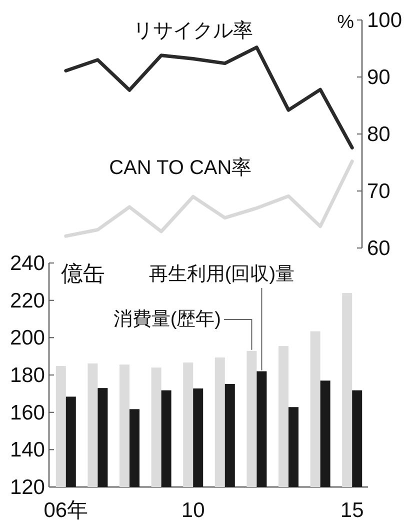 The height and width of the screenshot is (530, 409). What do you see at coordinates (378, 248) in the screenshot?
I see `y-tick-label: 60` at bounding box center [378, 248].